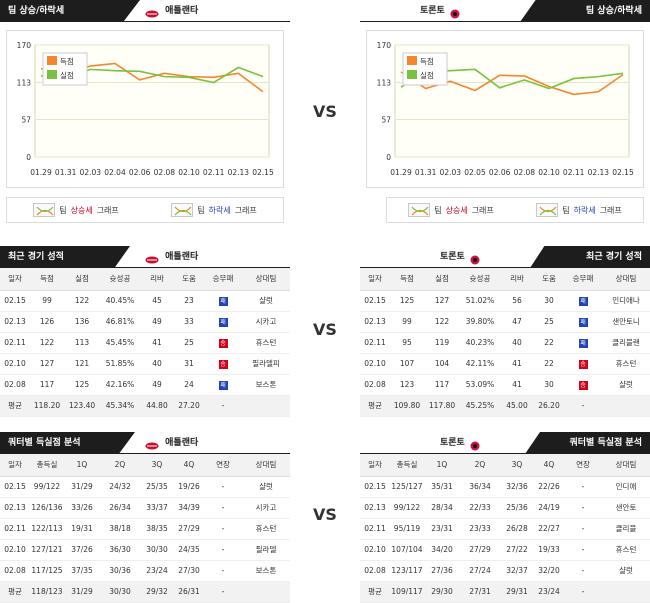 This screenshot has width=650, height=603. Describe the element at coordinates (442, 364) in the screenshot. I see `table-cell: 104` at that location.